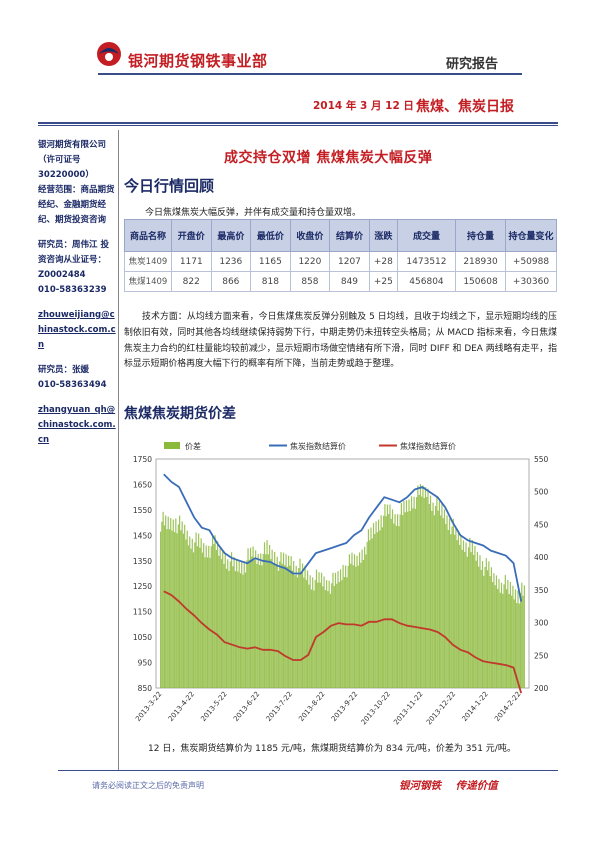 Image resolution: width=595 pixels, height=842 pixels. I want to click on slogan-brand: 银河钢铁, so click(420, 786).